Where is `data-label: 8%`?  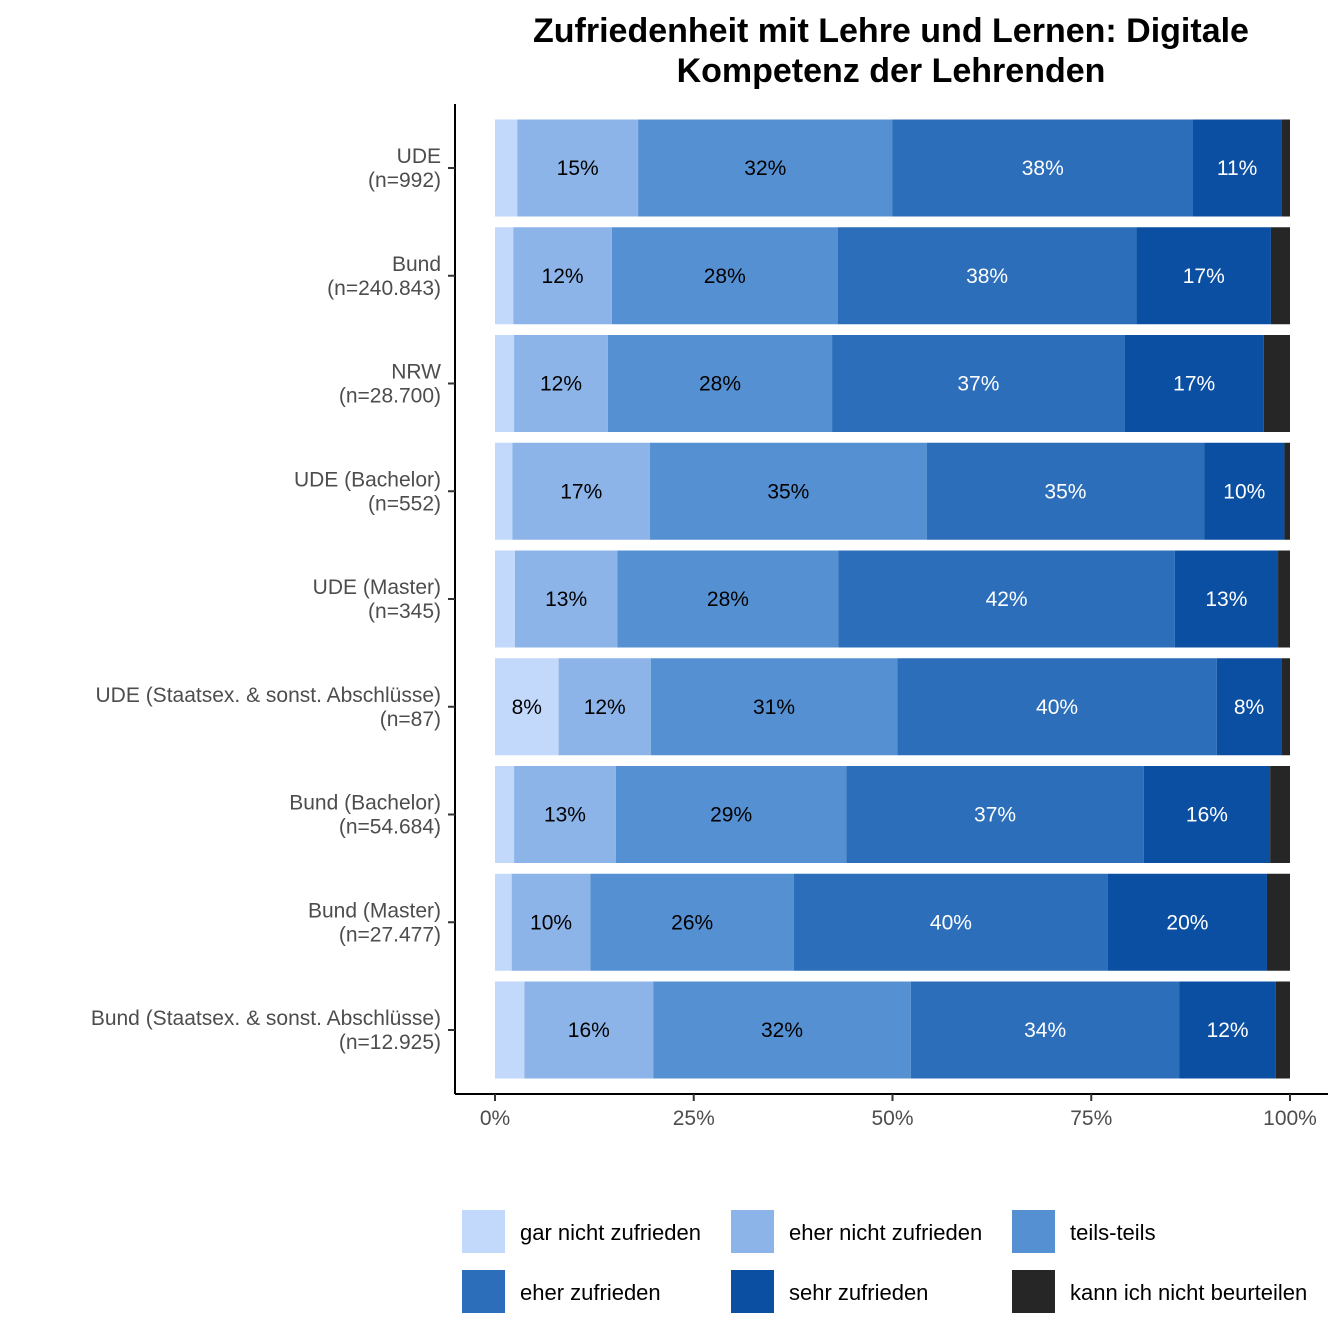
data-label: 8% is located at coordinates (1249, 707).